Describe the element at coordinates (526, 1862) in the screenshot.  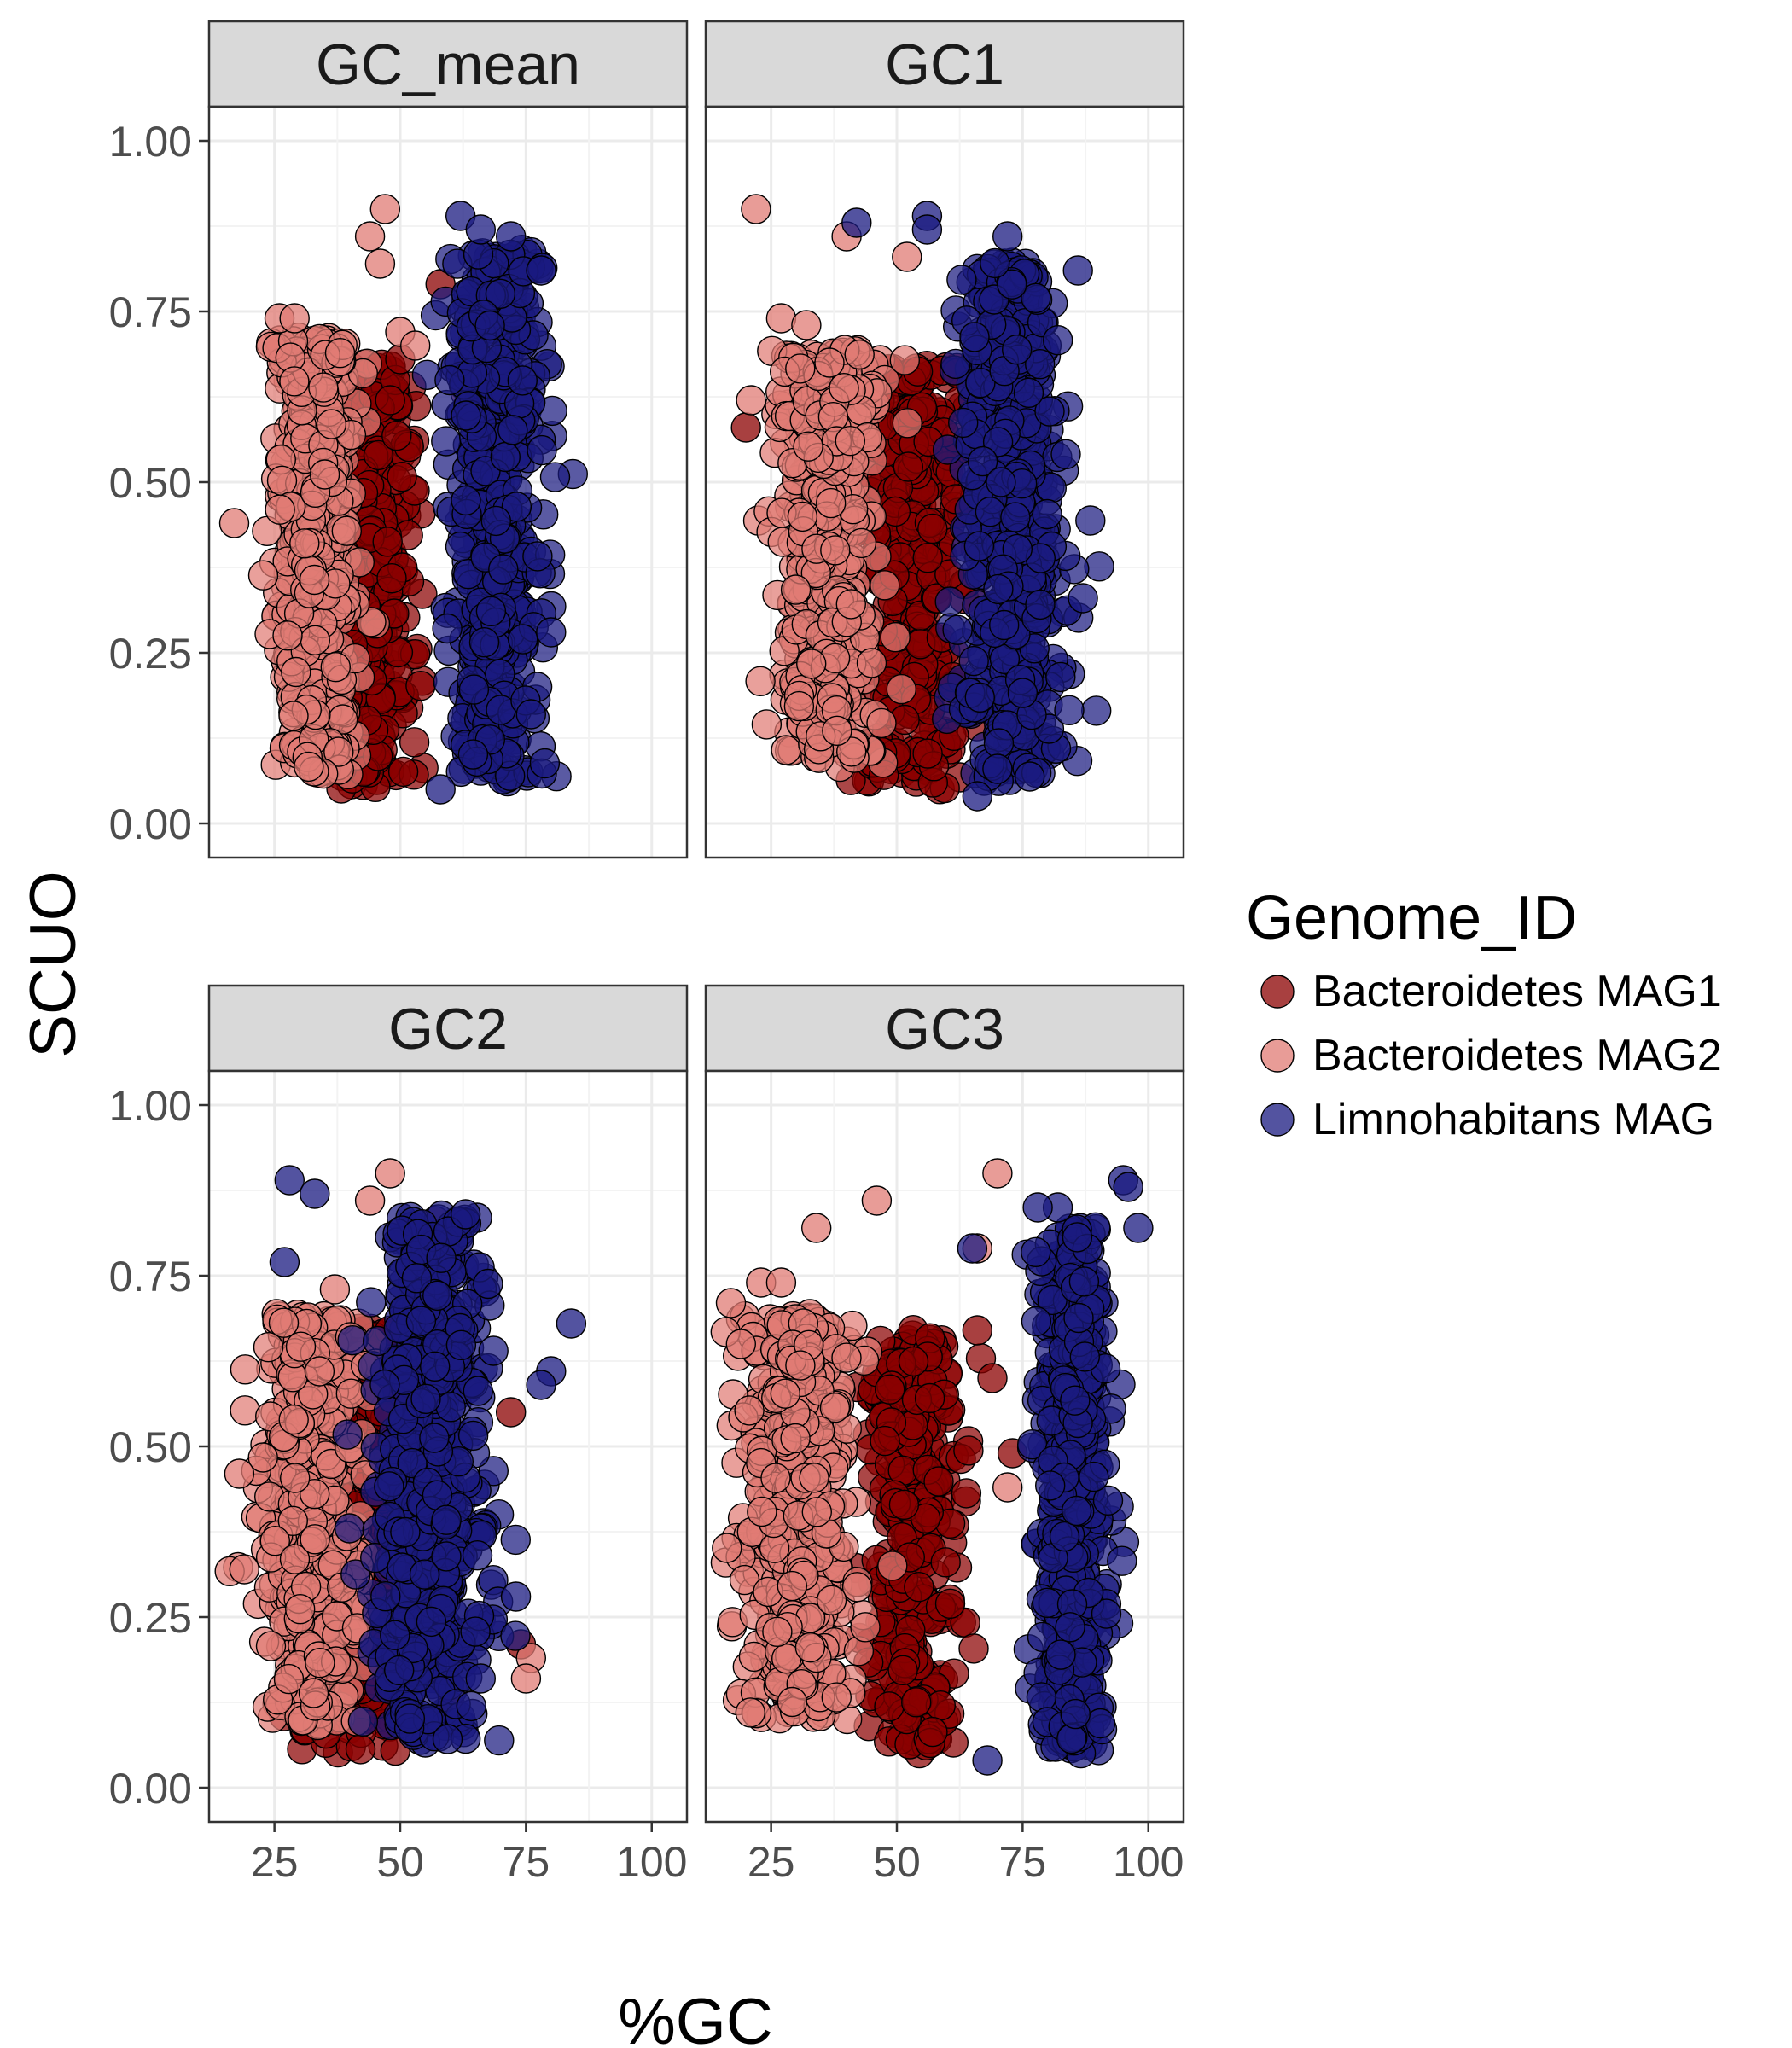
I see `x-tick-label: 75` at that location.